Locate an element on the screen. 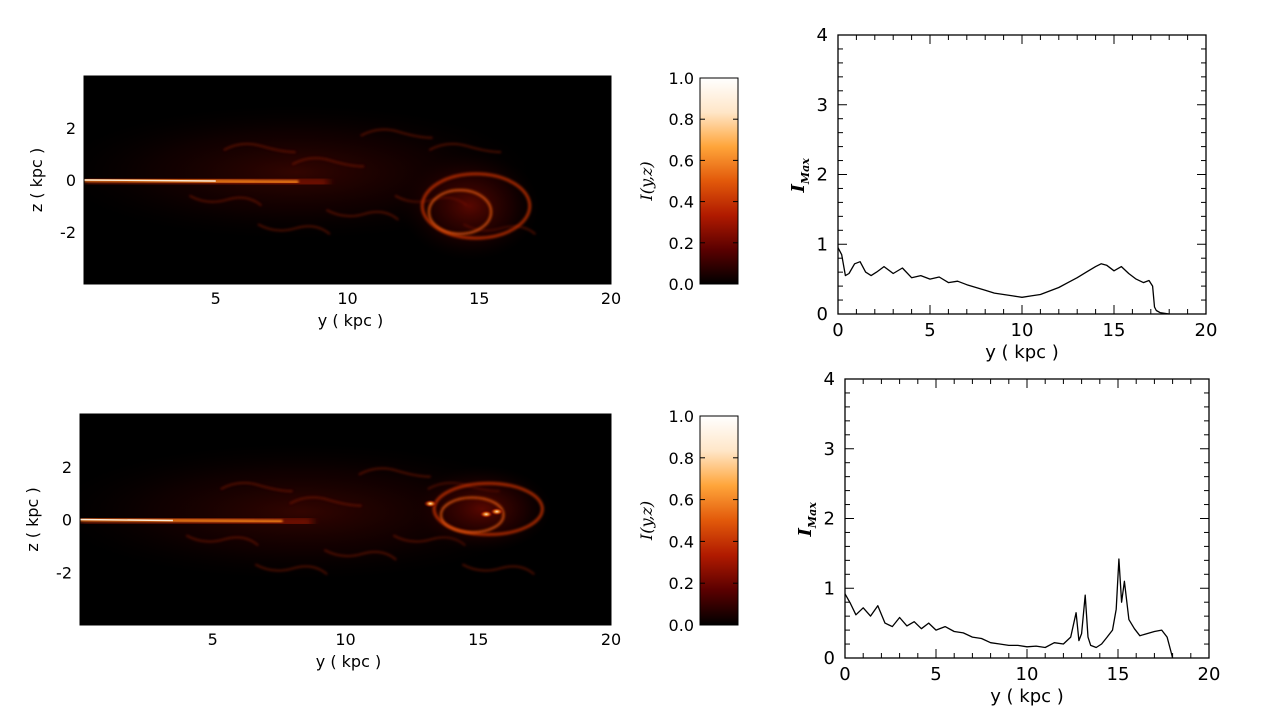 Image resolution: width=1280 pixels, height=720 pixels. cocoon-haze is located at coordinates (315, 512).